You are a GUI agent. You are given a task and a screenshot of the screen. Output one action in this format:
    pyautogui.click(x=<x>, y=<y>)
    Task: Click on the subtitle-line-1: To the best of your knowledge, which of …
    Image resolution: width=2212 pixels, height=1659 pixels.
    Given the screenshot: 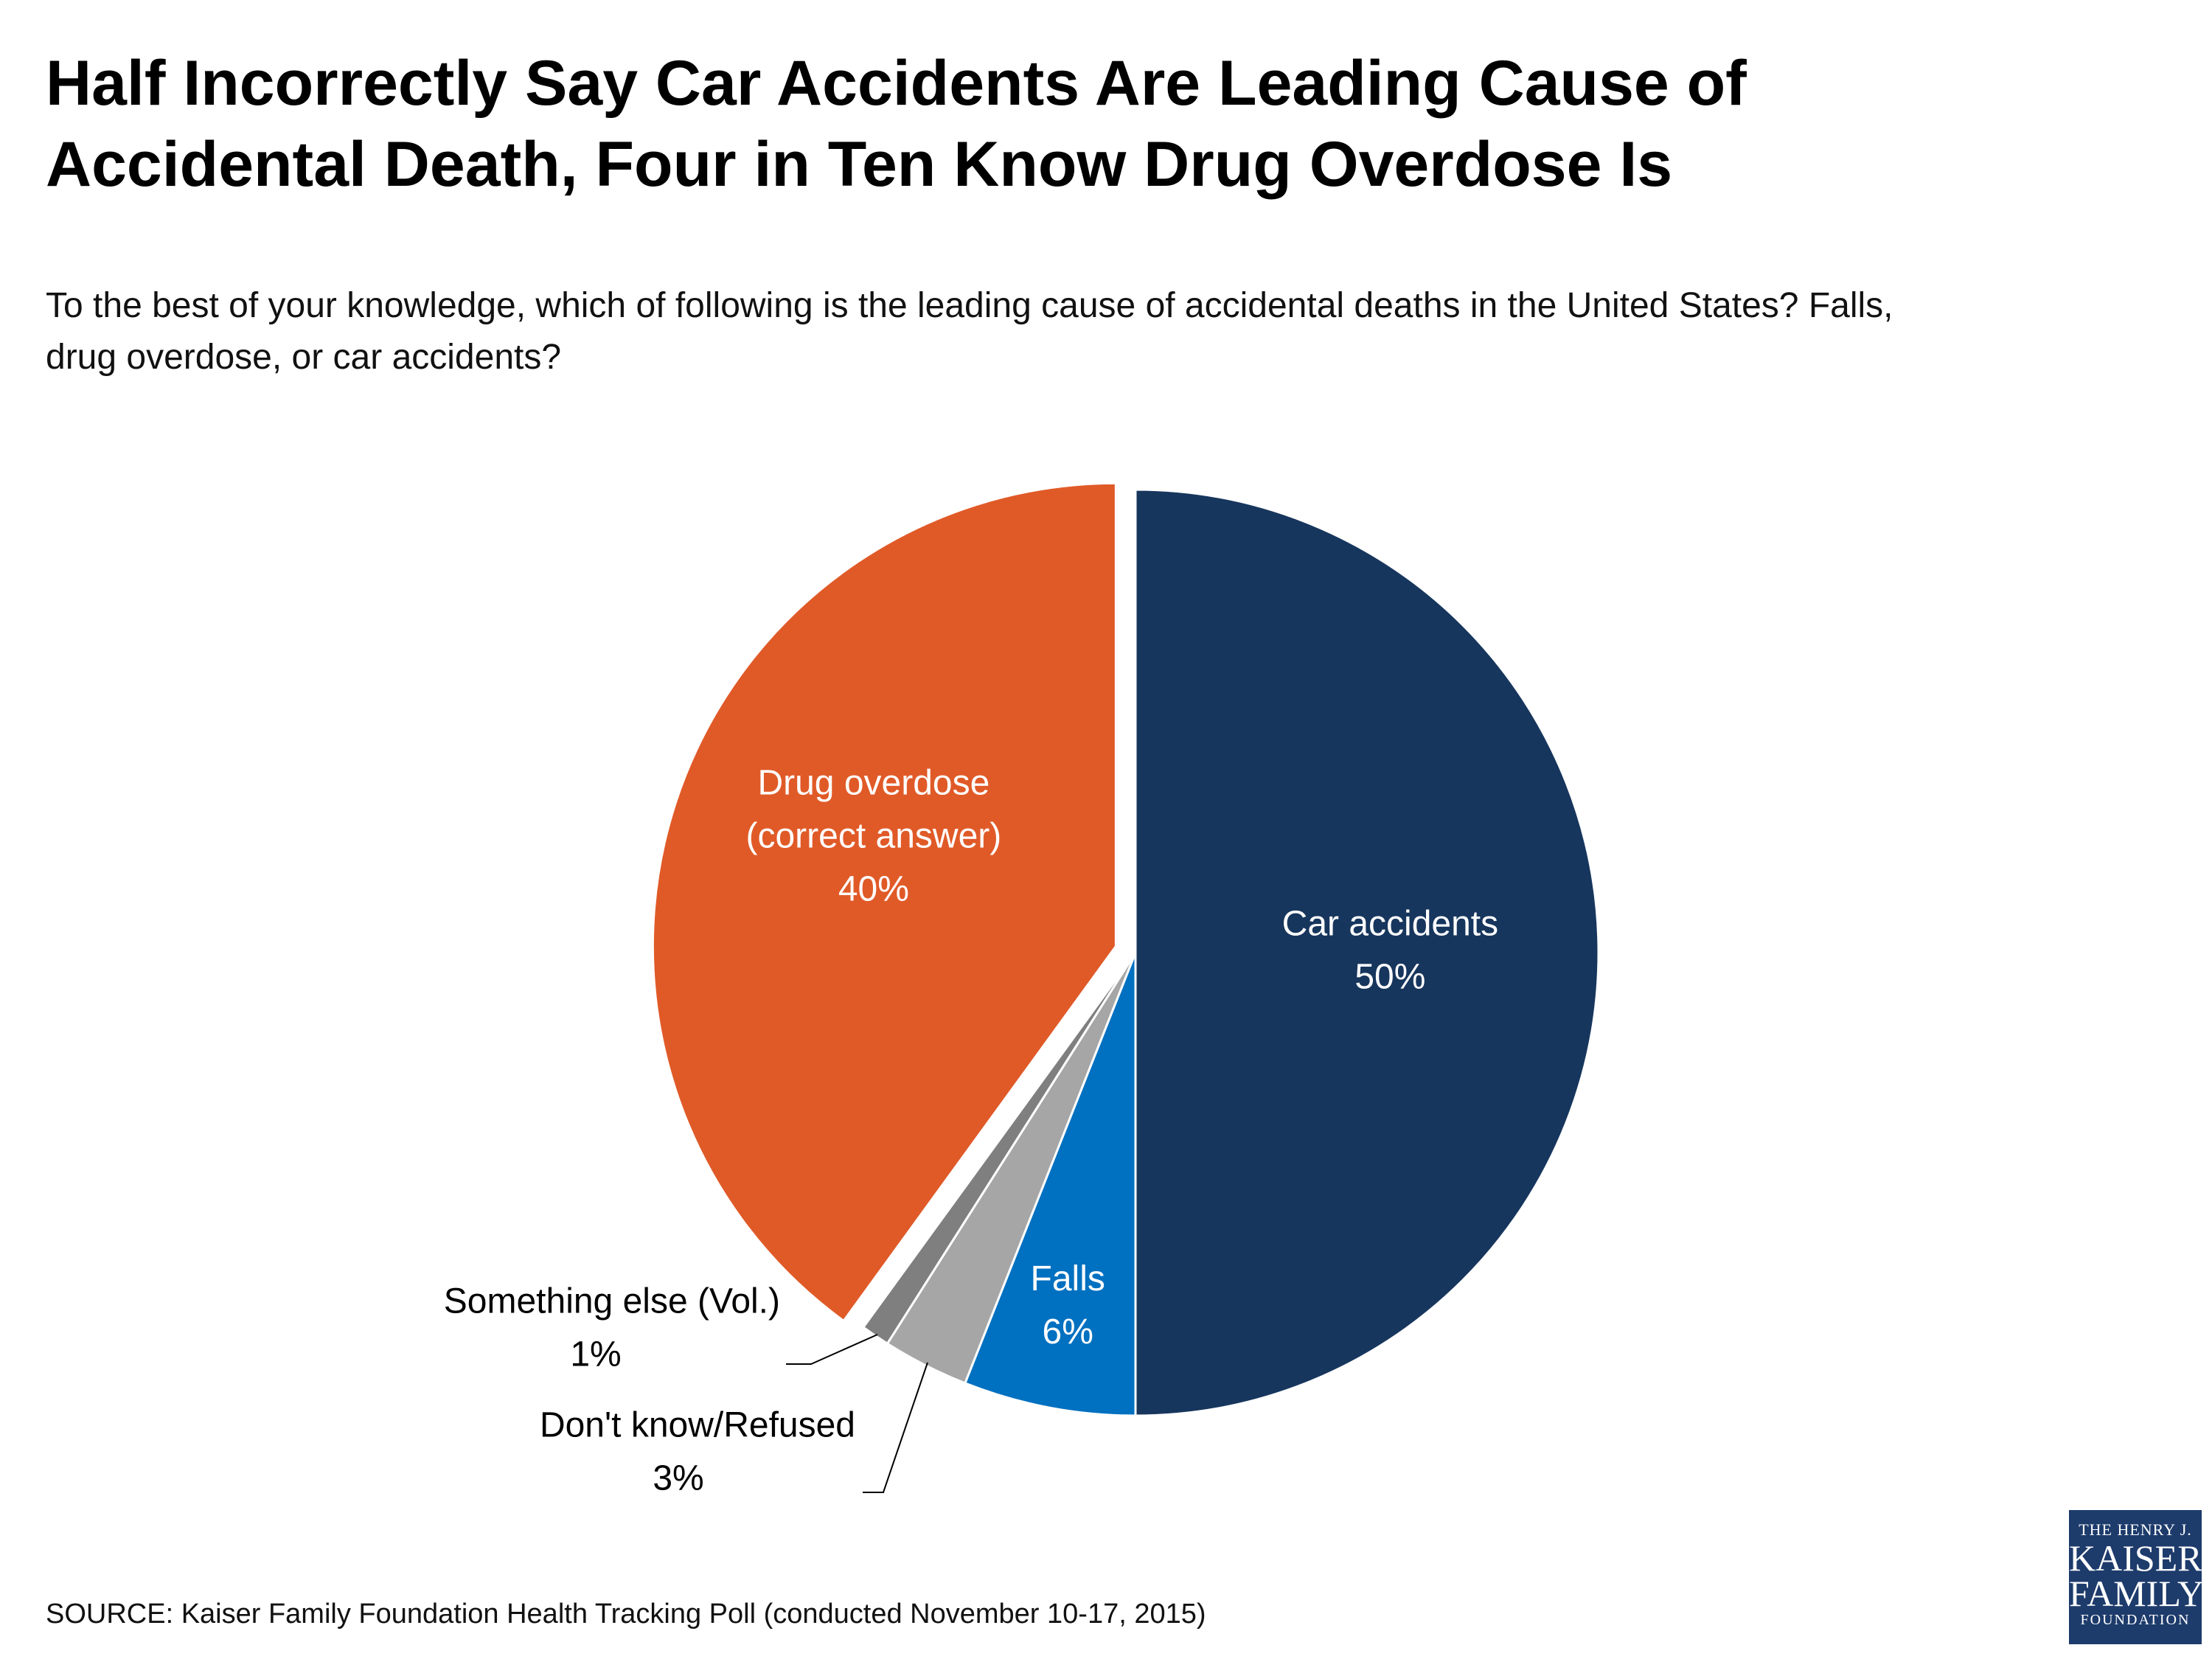 What is the action you would take?
    pyautogui.click(x=969, y=305)
    